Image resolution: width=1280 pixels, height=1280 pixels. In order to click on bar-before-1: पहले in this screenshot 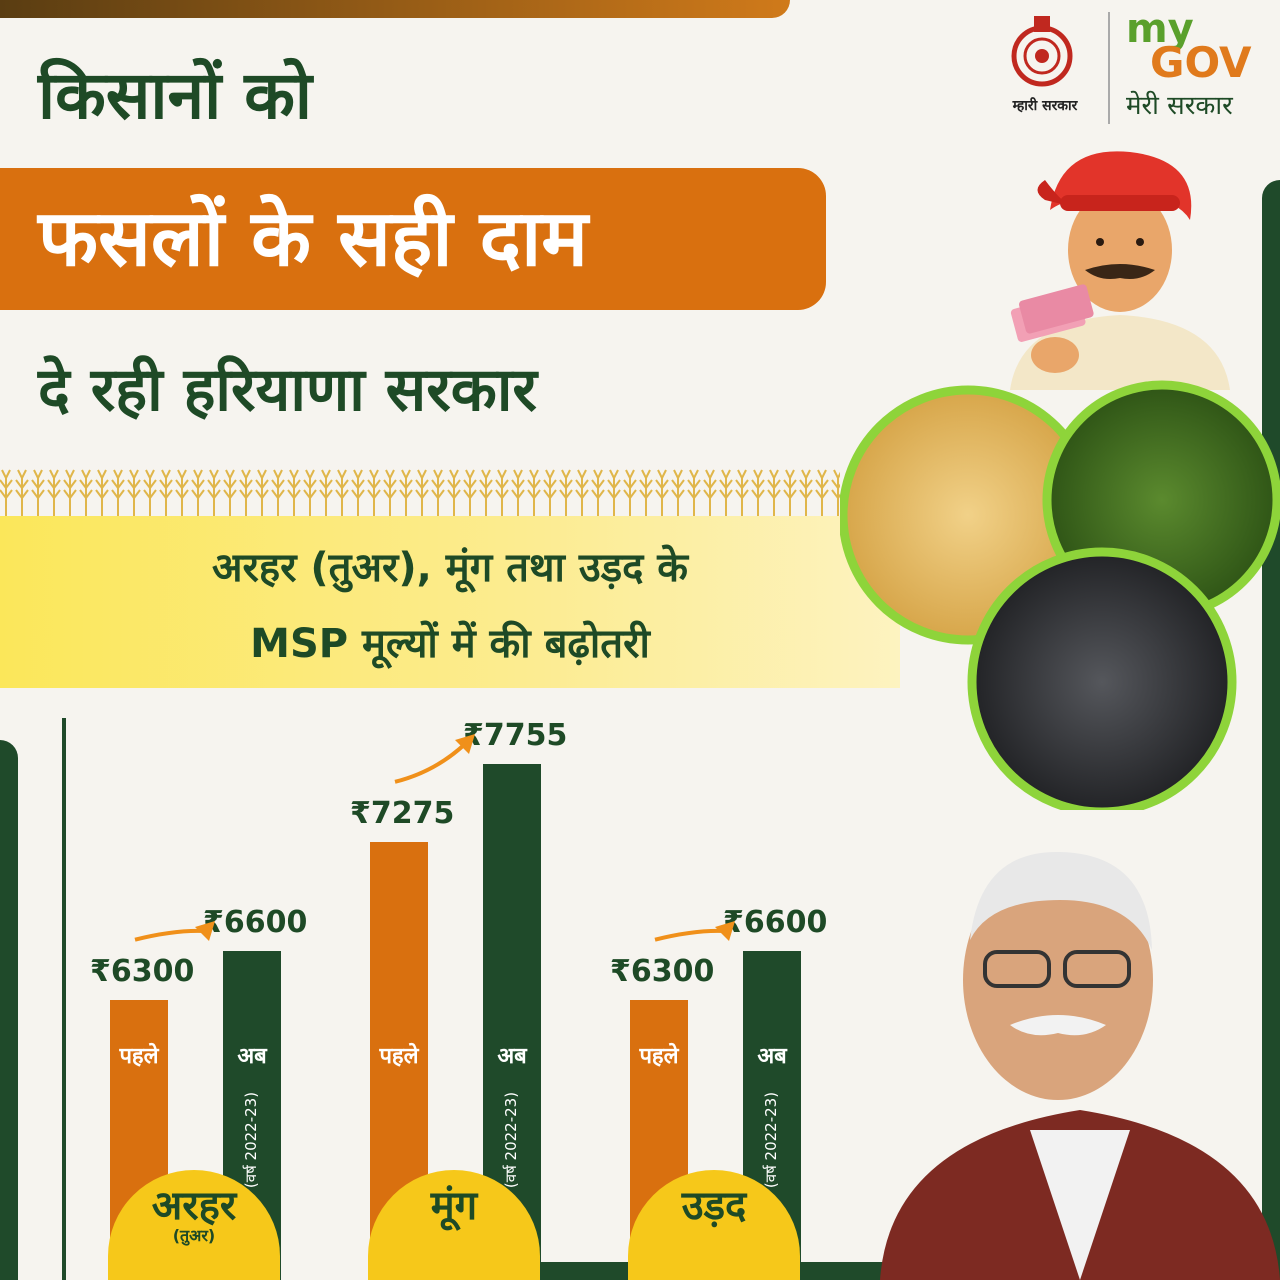, I will do `click(399, 1060)`.